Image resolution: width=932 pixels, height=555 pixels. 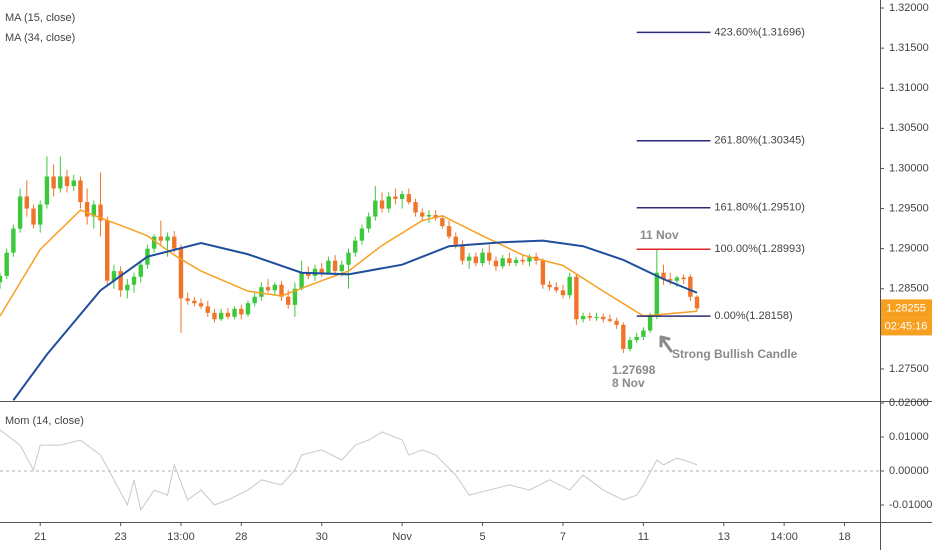 I want to click on last-price-label: 1.28255, so click(x=906, y=308).